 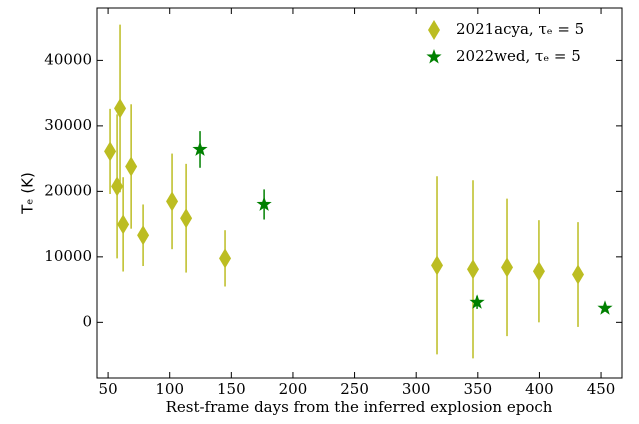 I want to click on y-tick-label: 10000, so click(x=68, y=256).